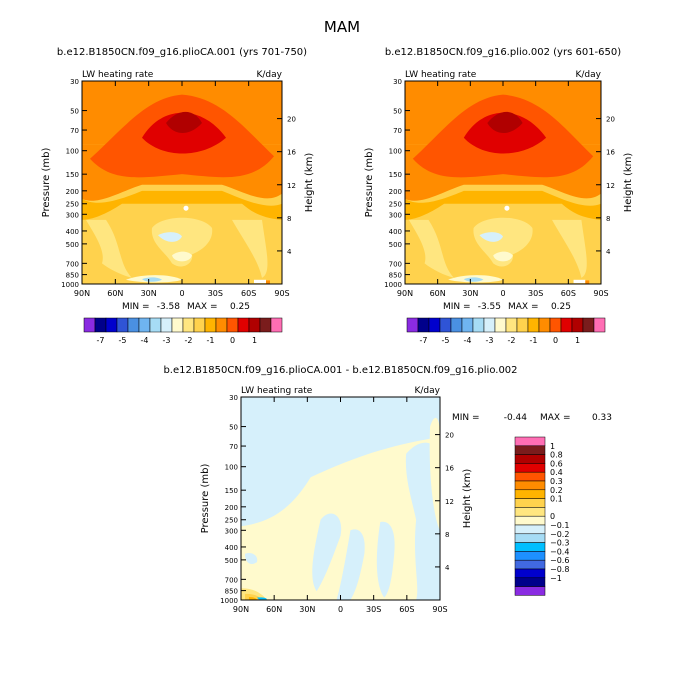 This screenshot has width=685, height=685. Describe the element at coordinates (211, 340) in the screenshot. I see `colorbar-label: -1` at that location.